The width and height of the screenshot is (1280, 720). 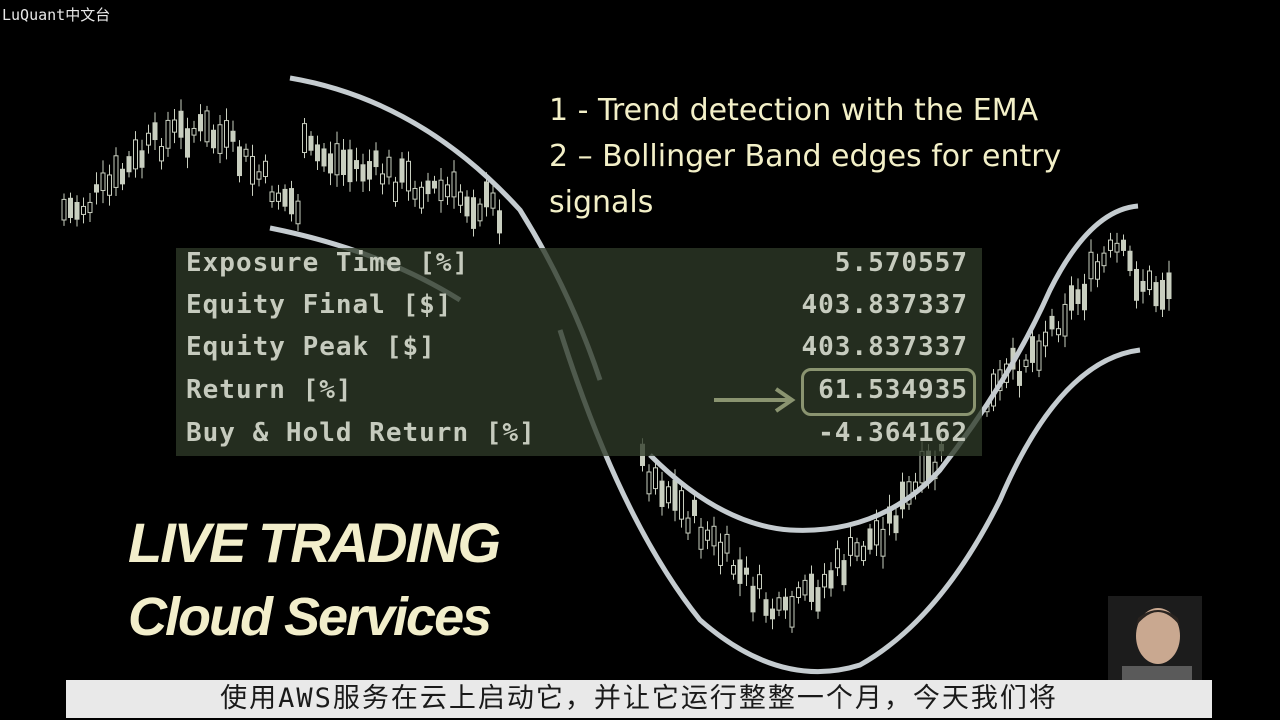 What do you see at coordinates (893, 433) in the screenshot?
I see `stat-value: -4.364162` at bounding box center [893, 433].